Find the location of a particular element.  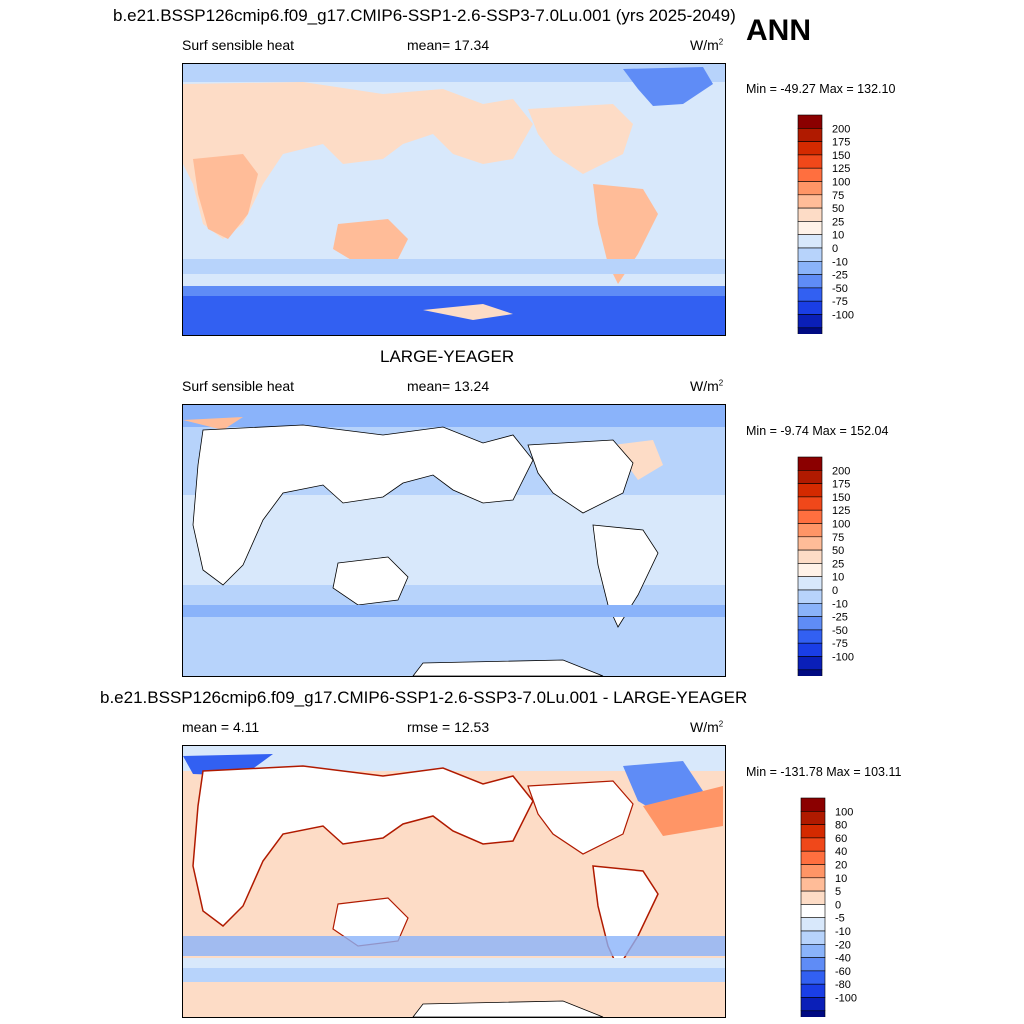

panel-3-rmse-label: rmse = 12.53 is located at coordinates (448, 727).